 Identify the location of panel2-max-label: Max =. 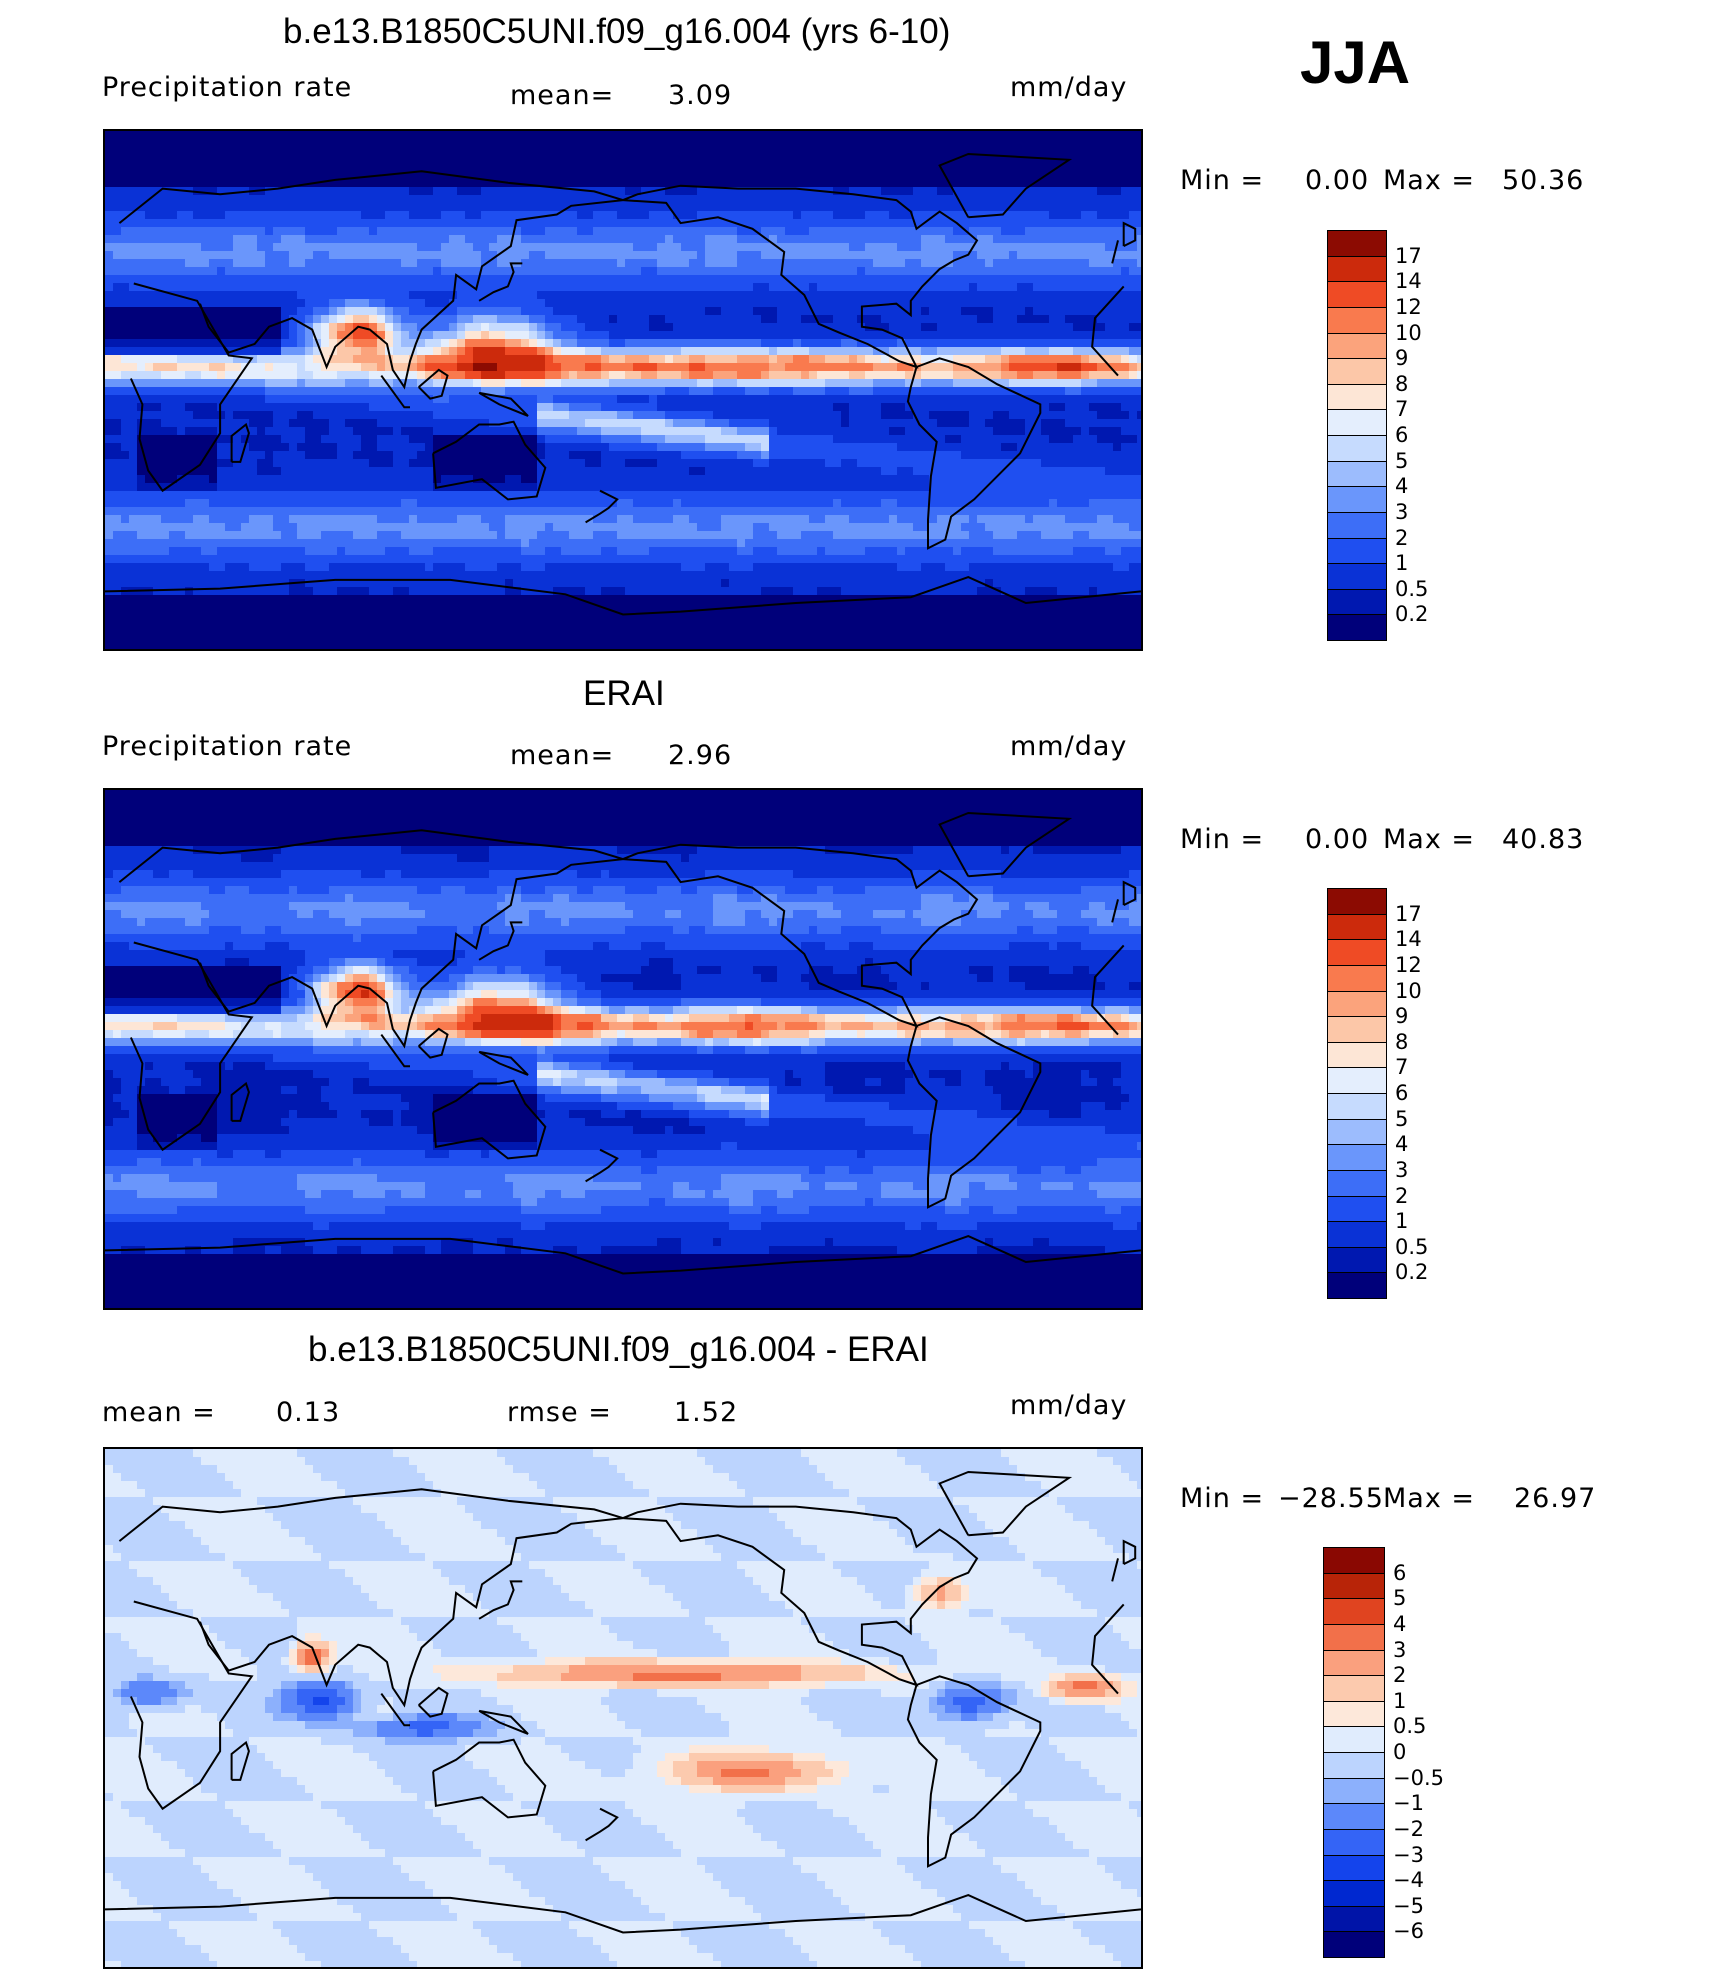
(1429, 839).